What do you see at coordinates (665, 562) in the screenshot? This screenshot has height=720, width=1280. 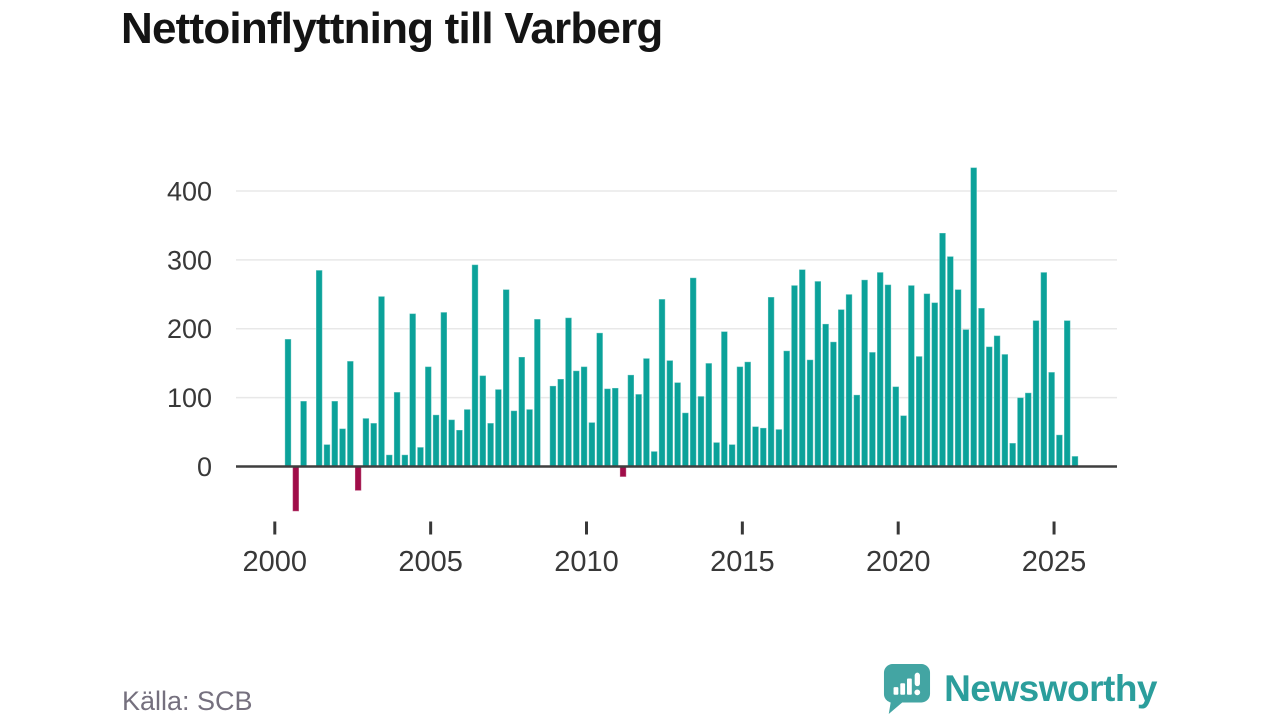 I see `x-axis-labels: 2000 2005 2010 2015 2020 2025` at bounding box center [665, 562].